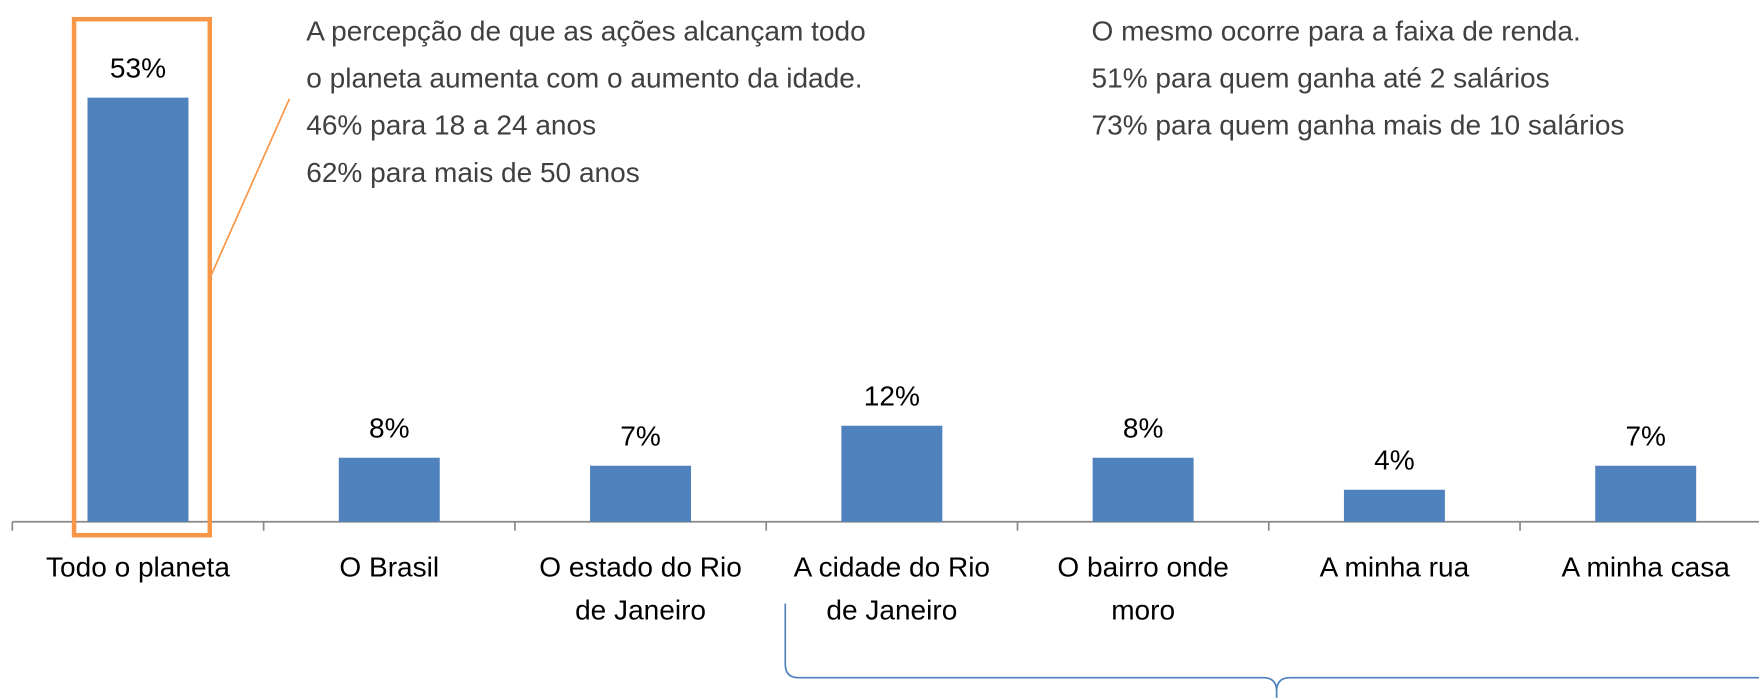 The width and height of the screenshot is (1759, 698). Describe the element at coordinates (1142, 589) in the screenshot. I see `x-tick-label: O bairro onde moro` at that location.